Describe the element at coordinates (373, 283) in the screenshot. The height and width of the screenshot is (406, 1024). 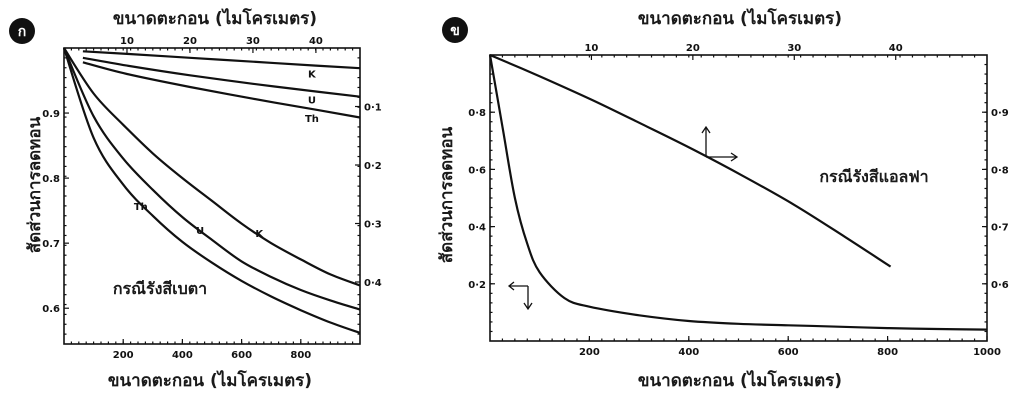
I see `y-right-tick-label: 0·4` at that location.